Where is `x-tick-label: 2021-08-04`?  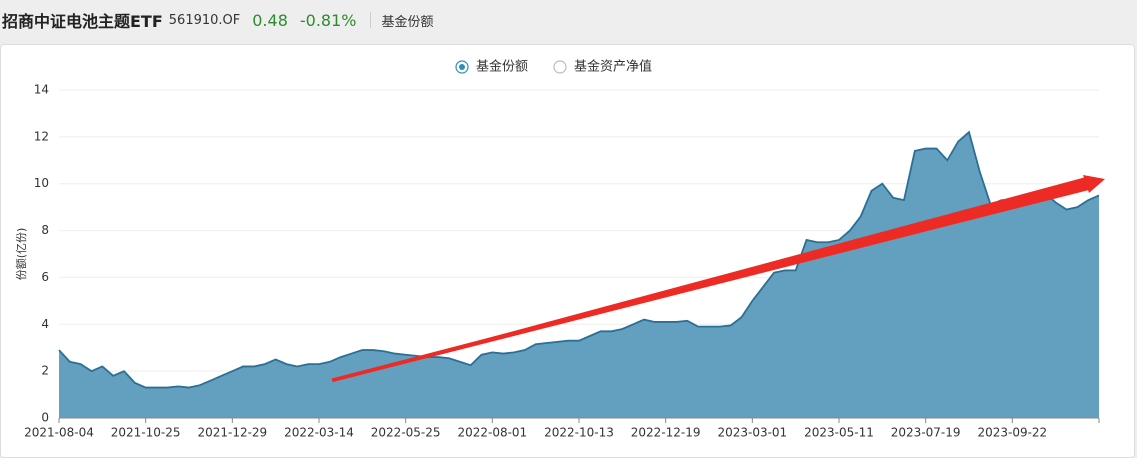 x-tick-label: 2021-08-04 is located at coordinates (59, 433).